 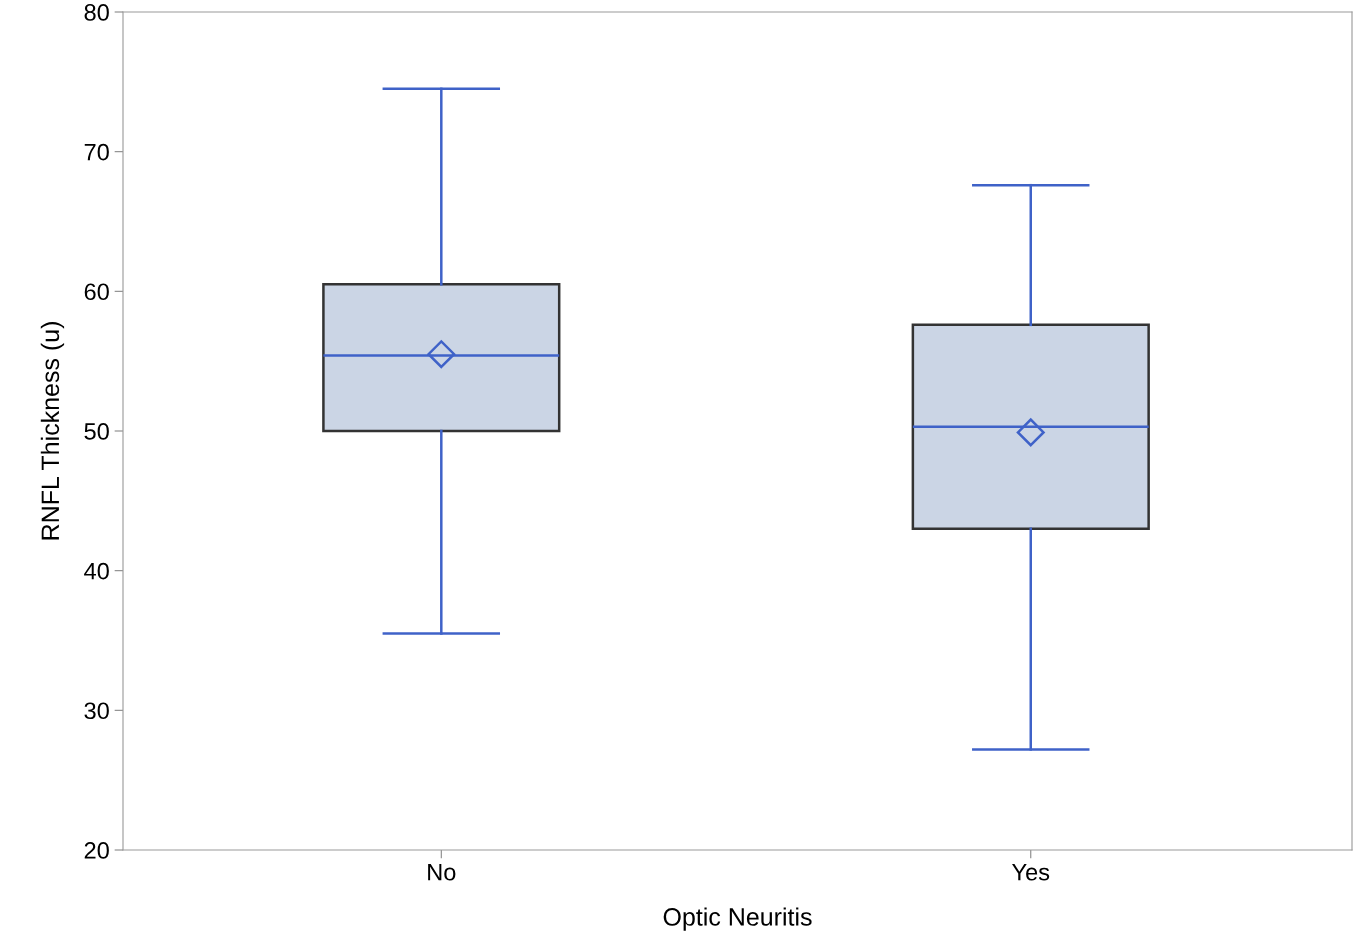 What do you see at coordinates (96, 152) in the screenshot?
I see `y-tick-label: 70` at bounding box center [96, 152].